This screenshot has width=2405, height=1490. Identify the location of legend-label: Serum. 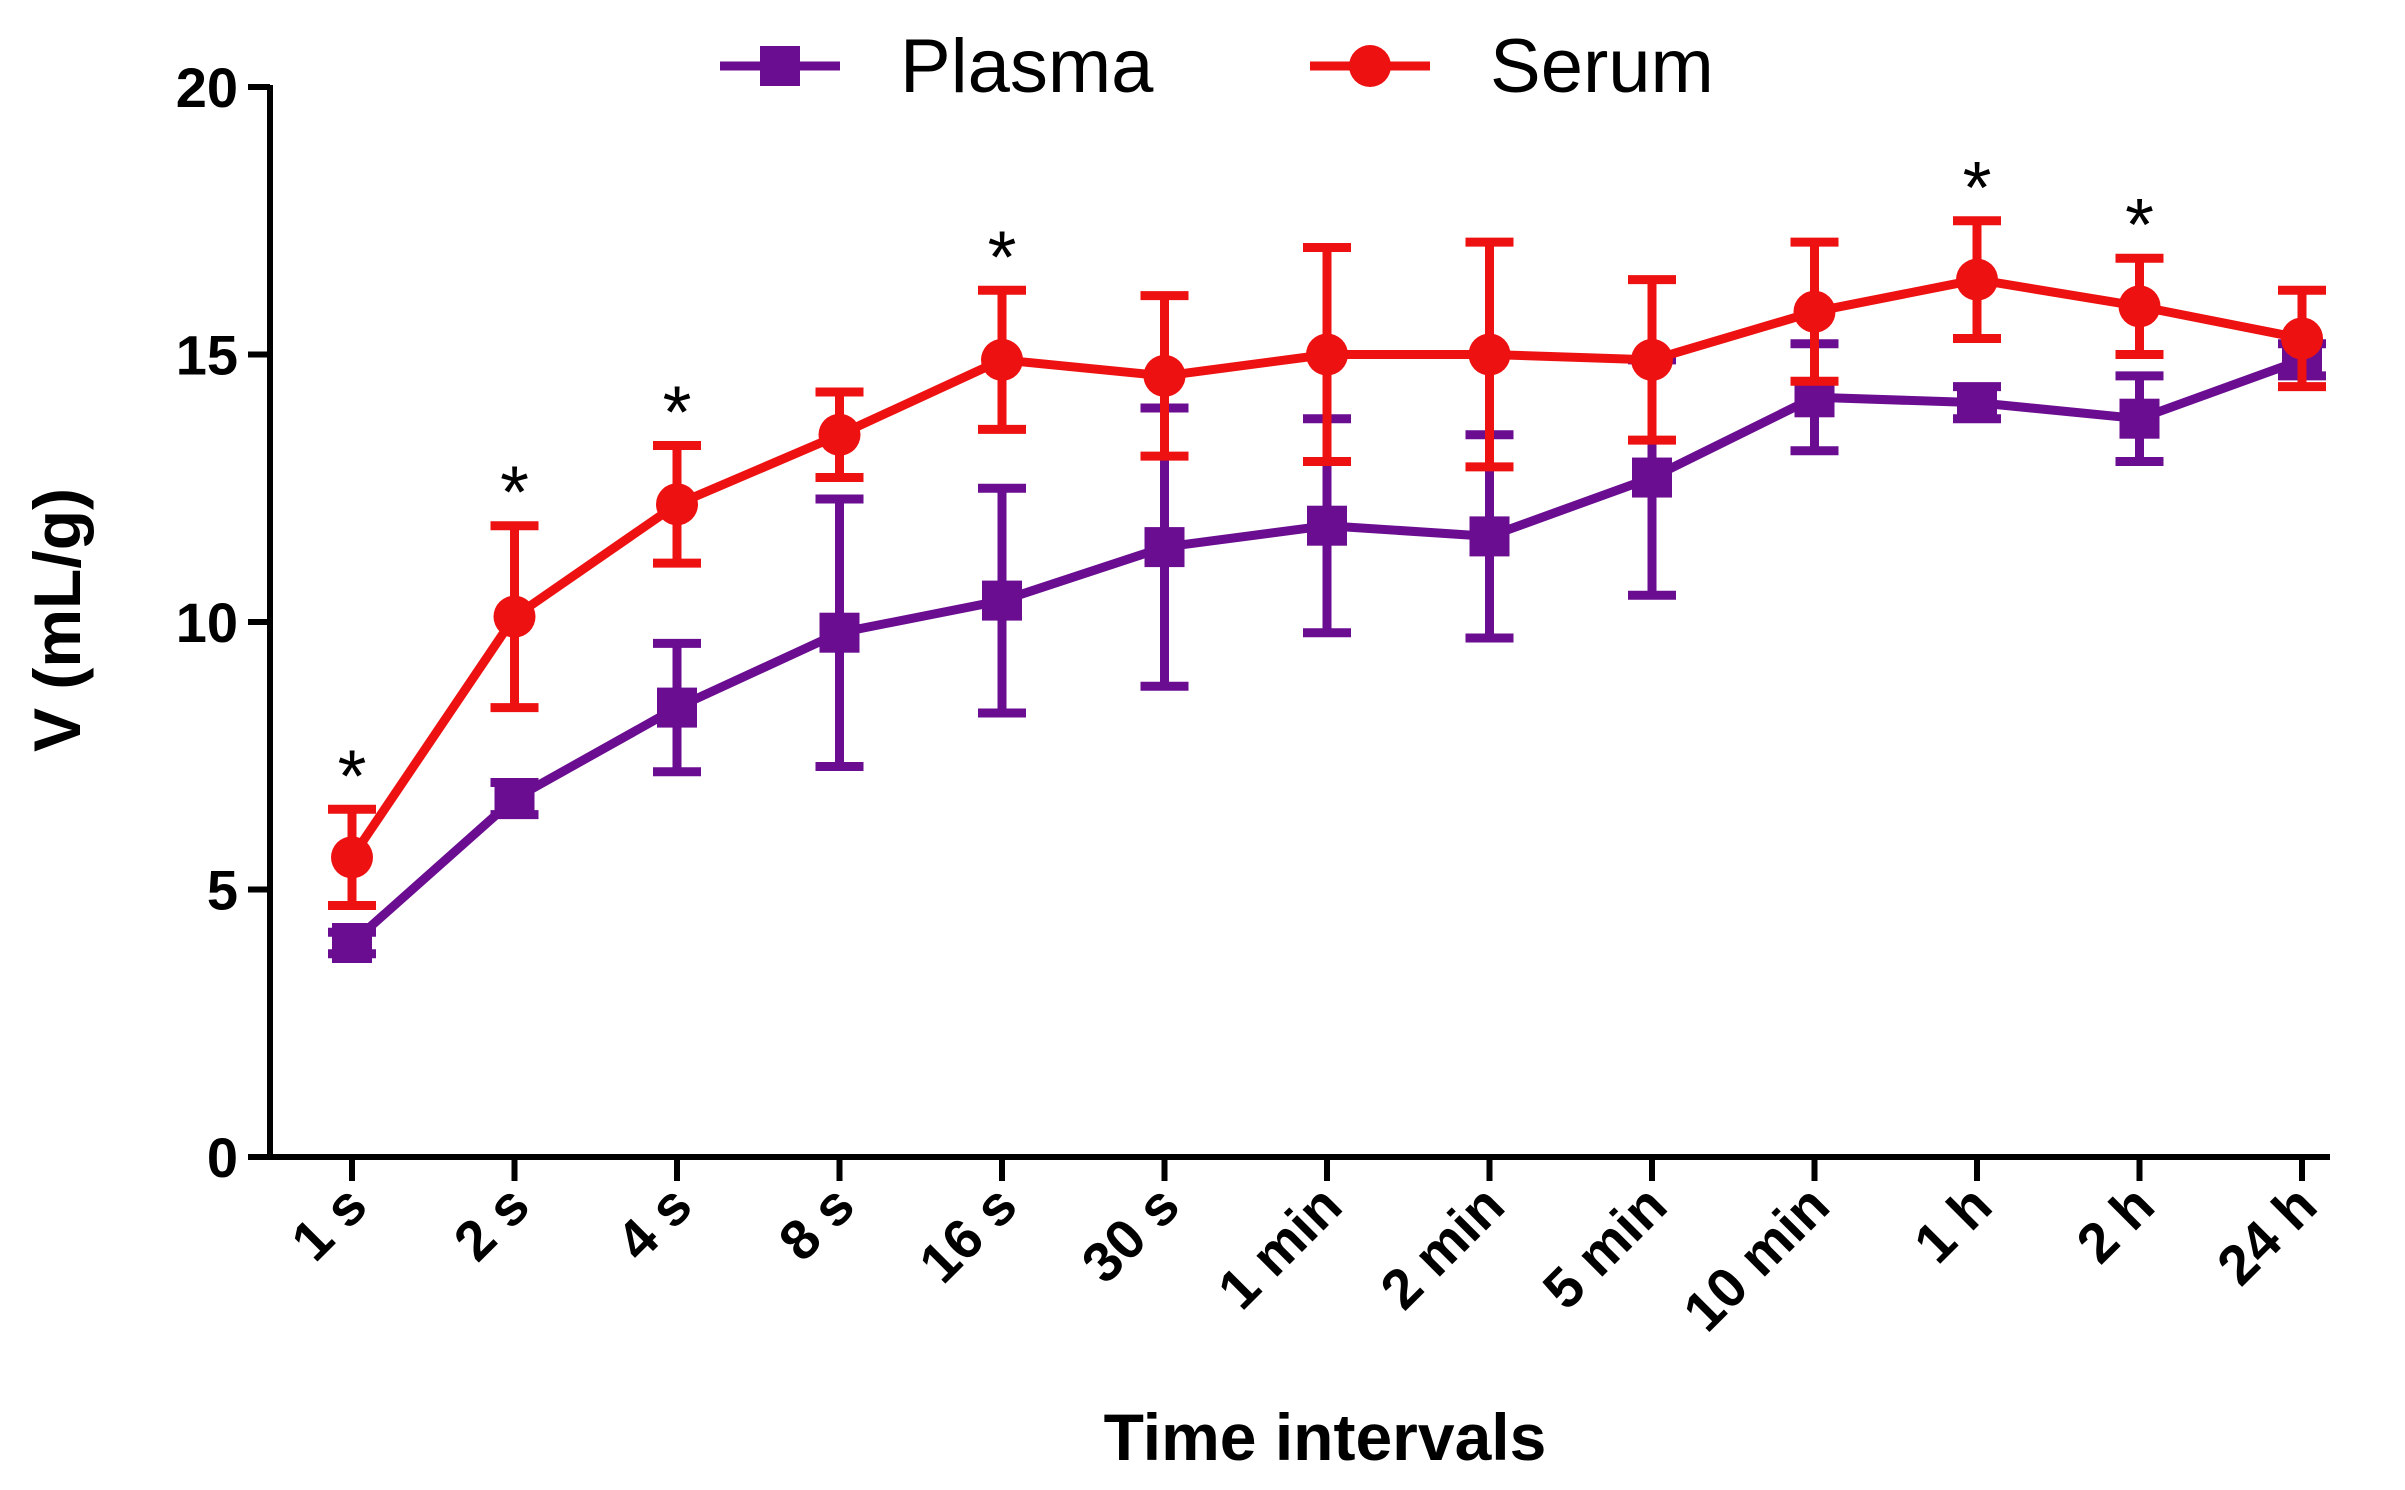
(1602, 66).